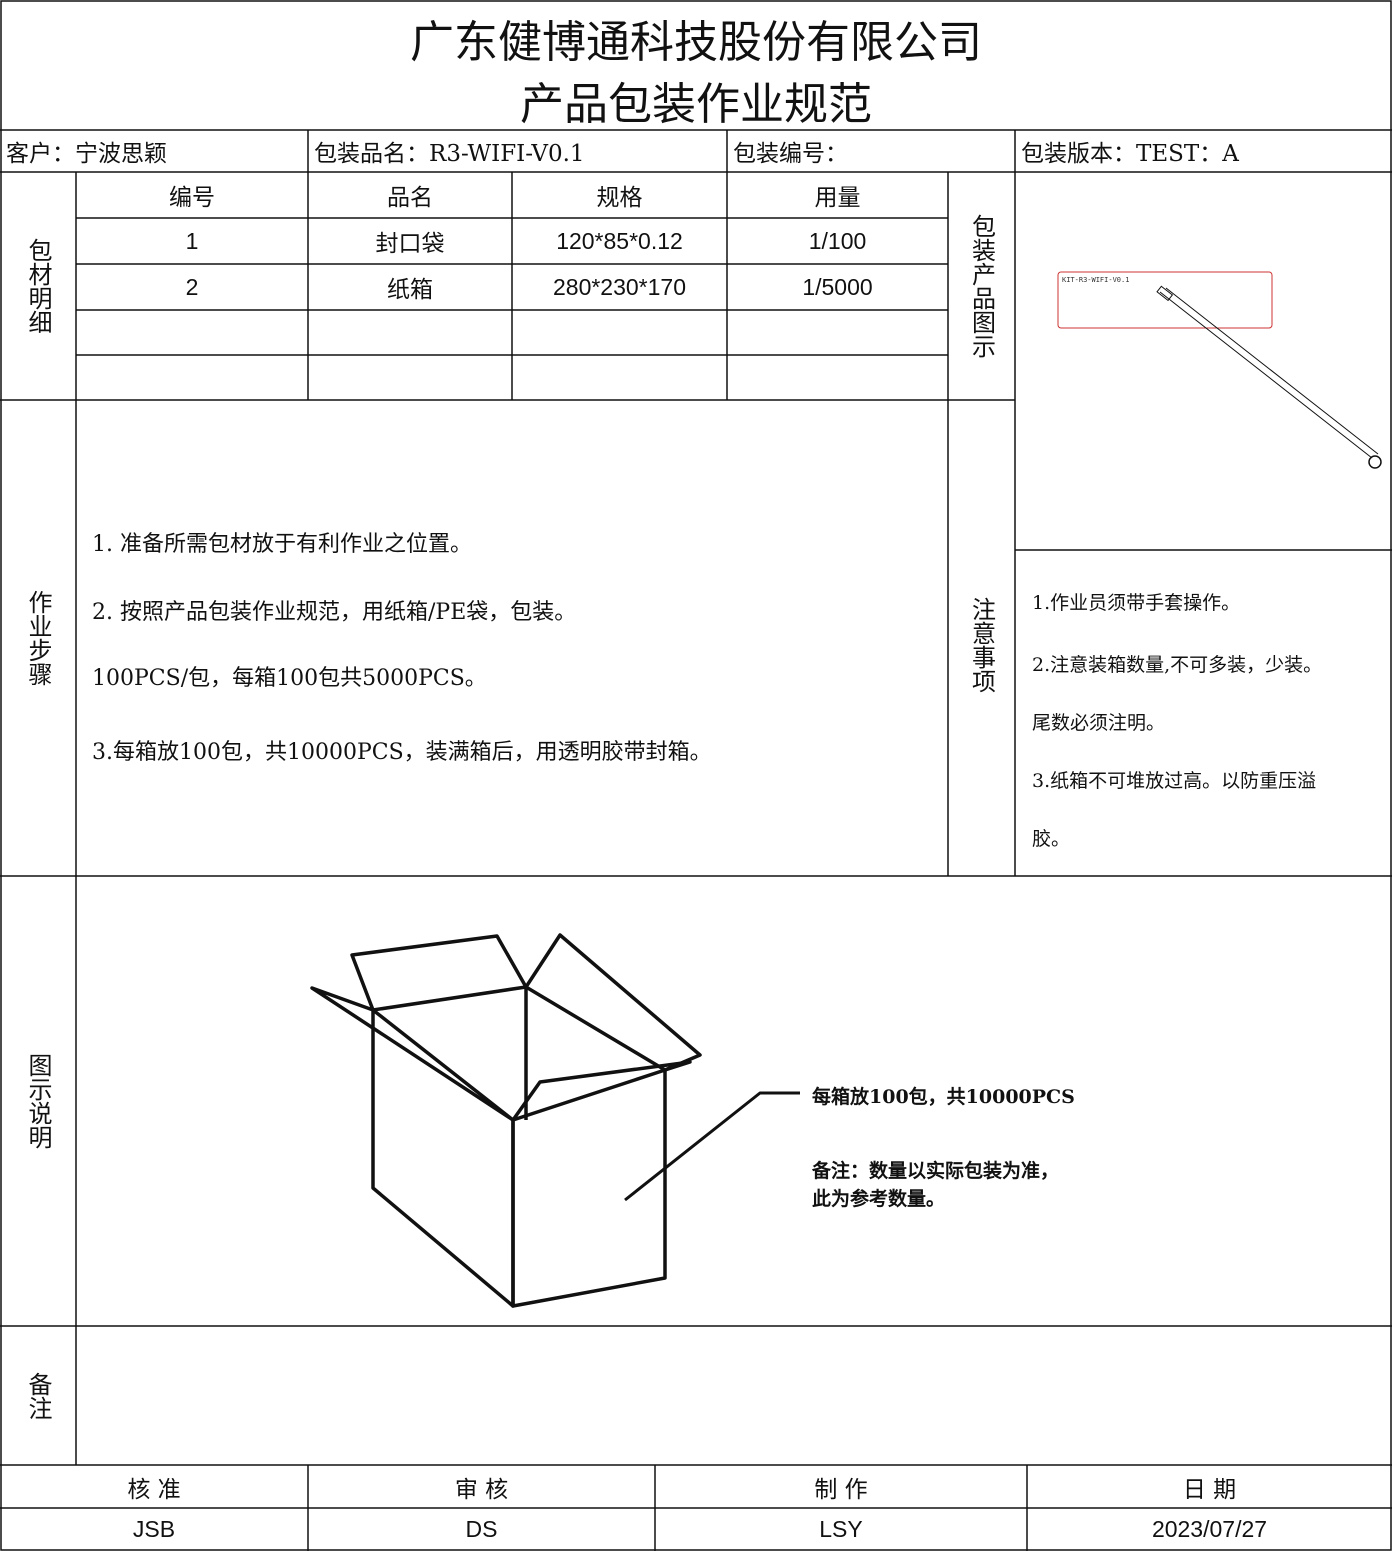 This screenshot has width=1392, height=1551. Describe the element at coordinates (1174, 781) in the screenshot. I see `note: 3.纸箱不可堆放过高。以防重压溢` at that location.